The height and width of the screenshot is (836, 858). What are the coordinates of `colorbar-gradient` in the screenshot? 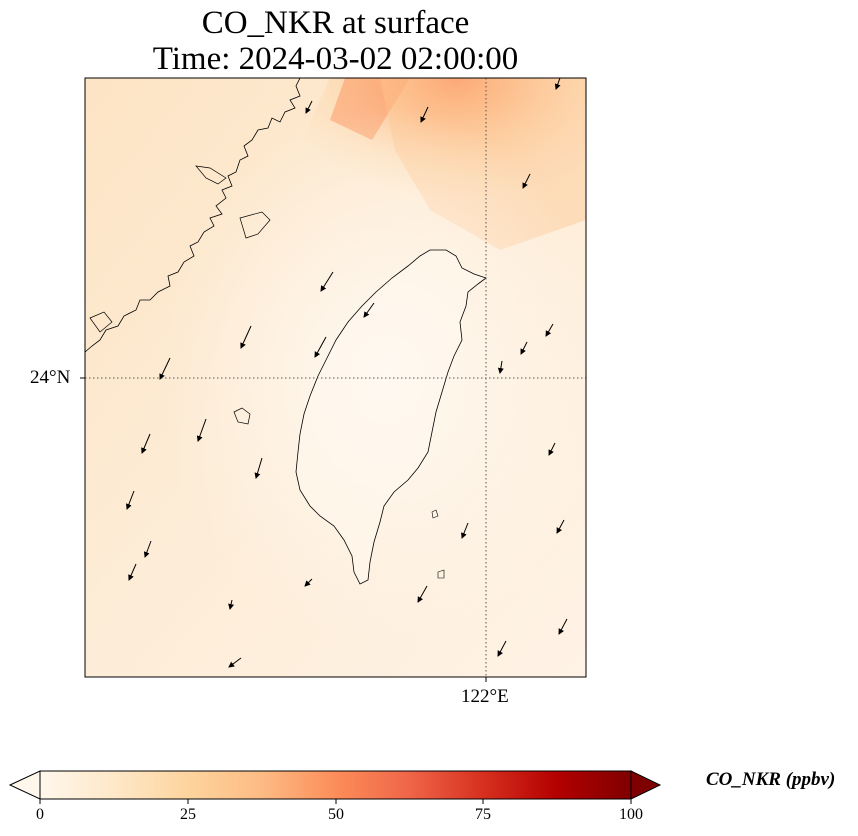 It's located at (335, 785).